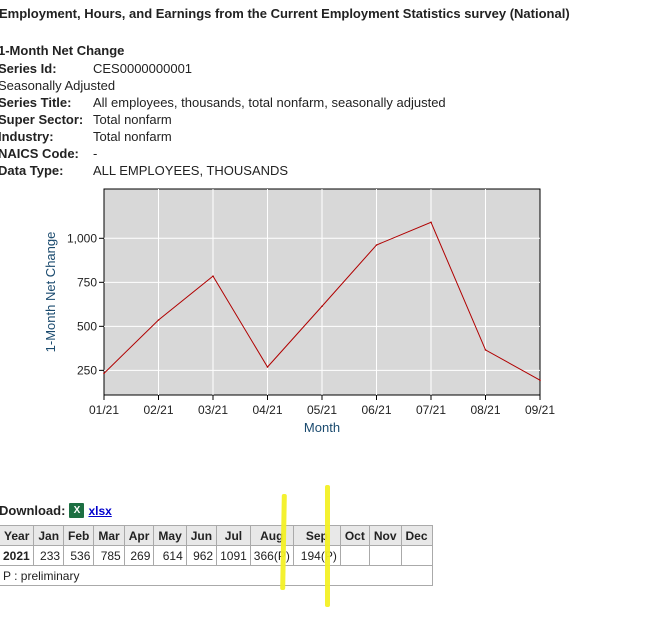  Describe the element at coordinates (49, 535) in the screenshot. I see `col-header: Jan` at that location.